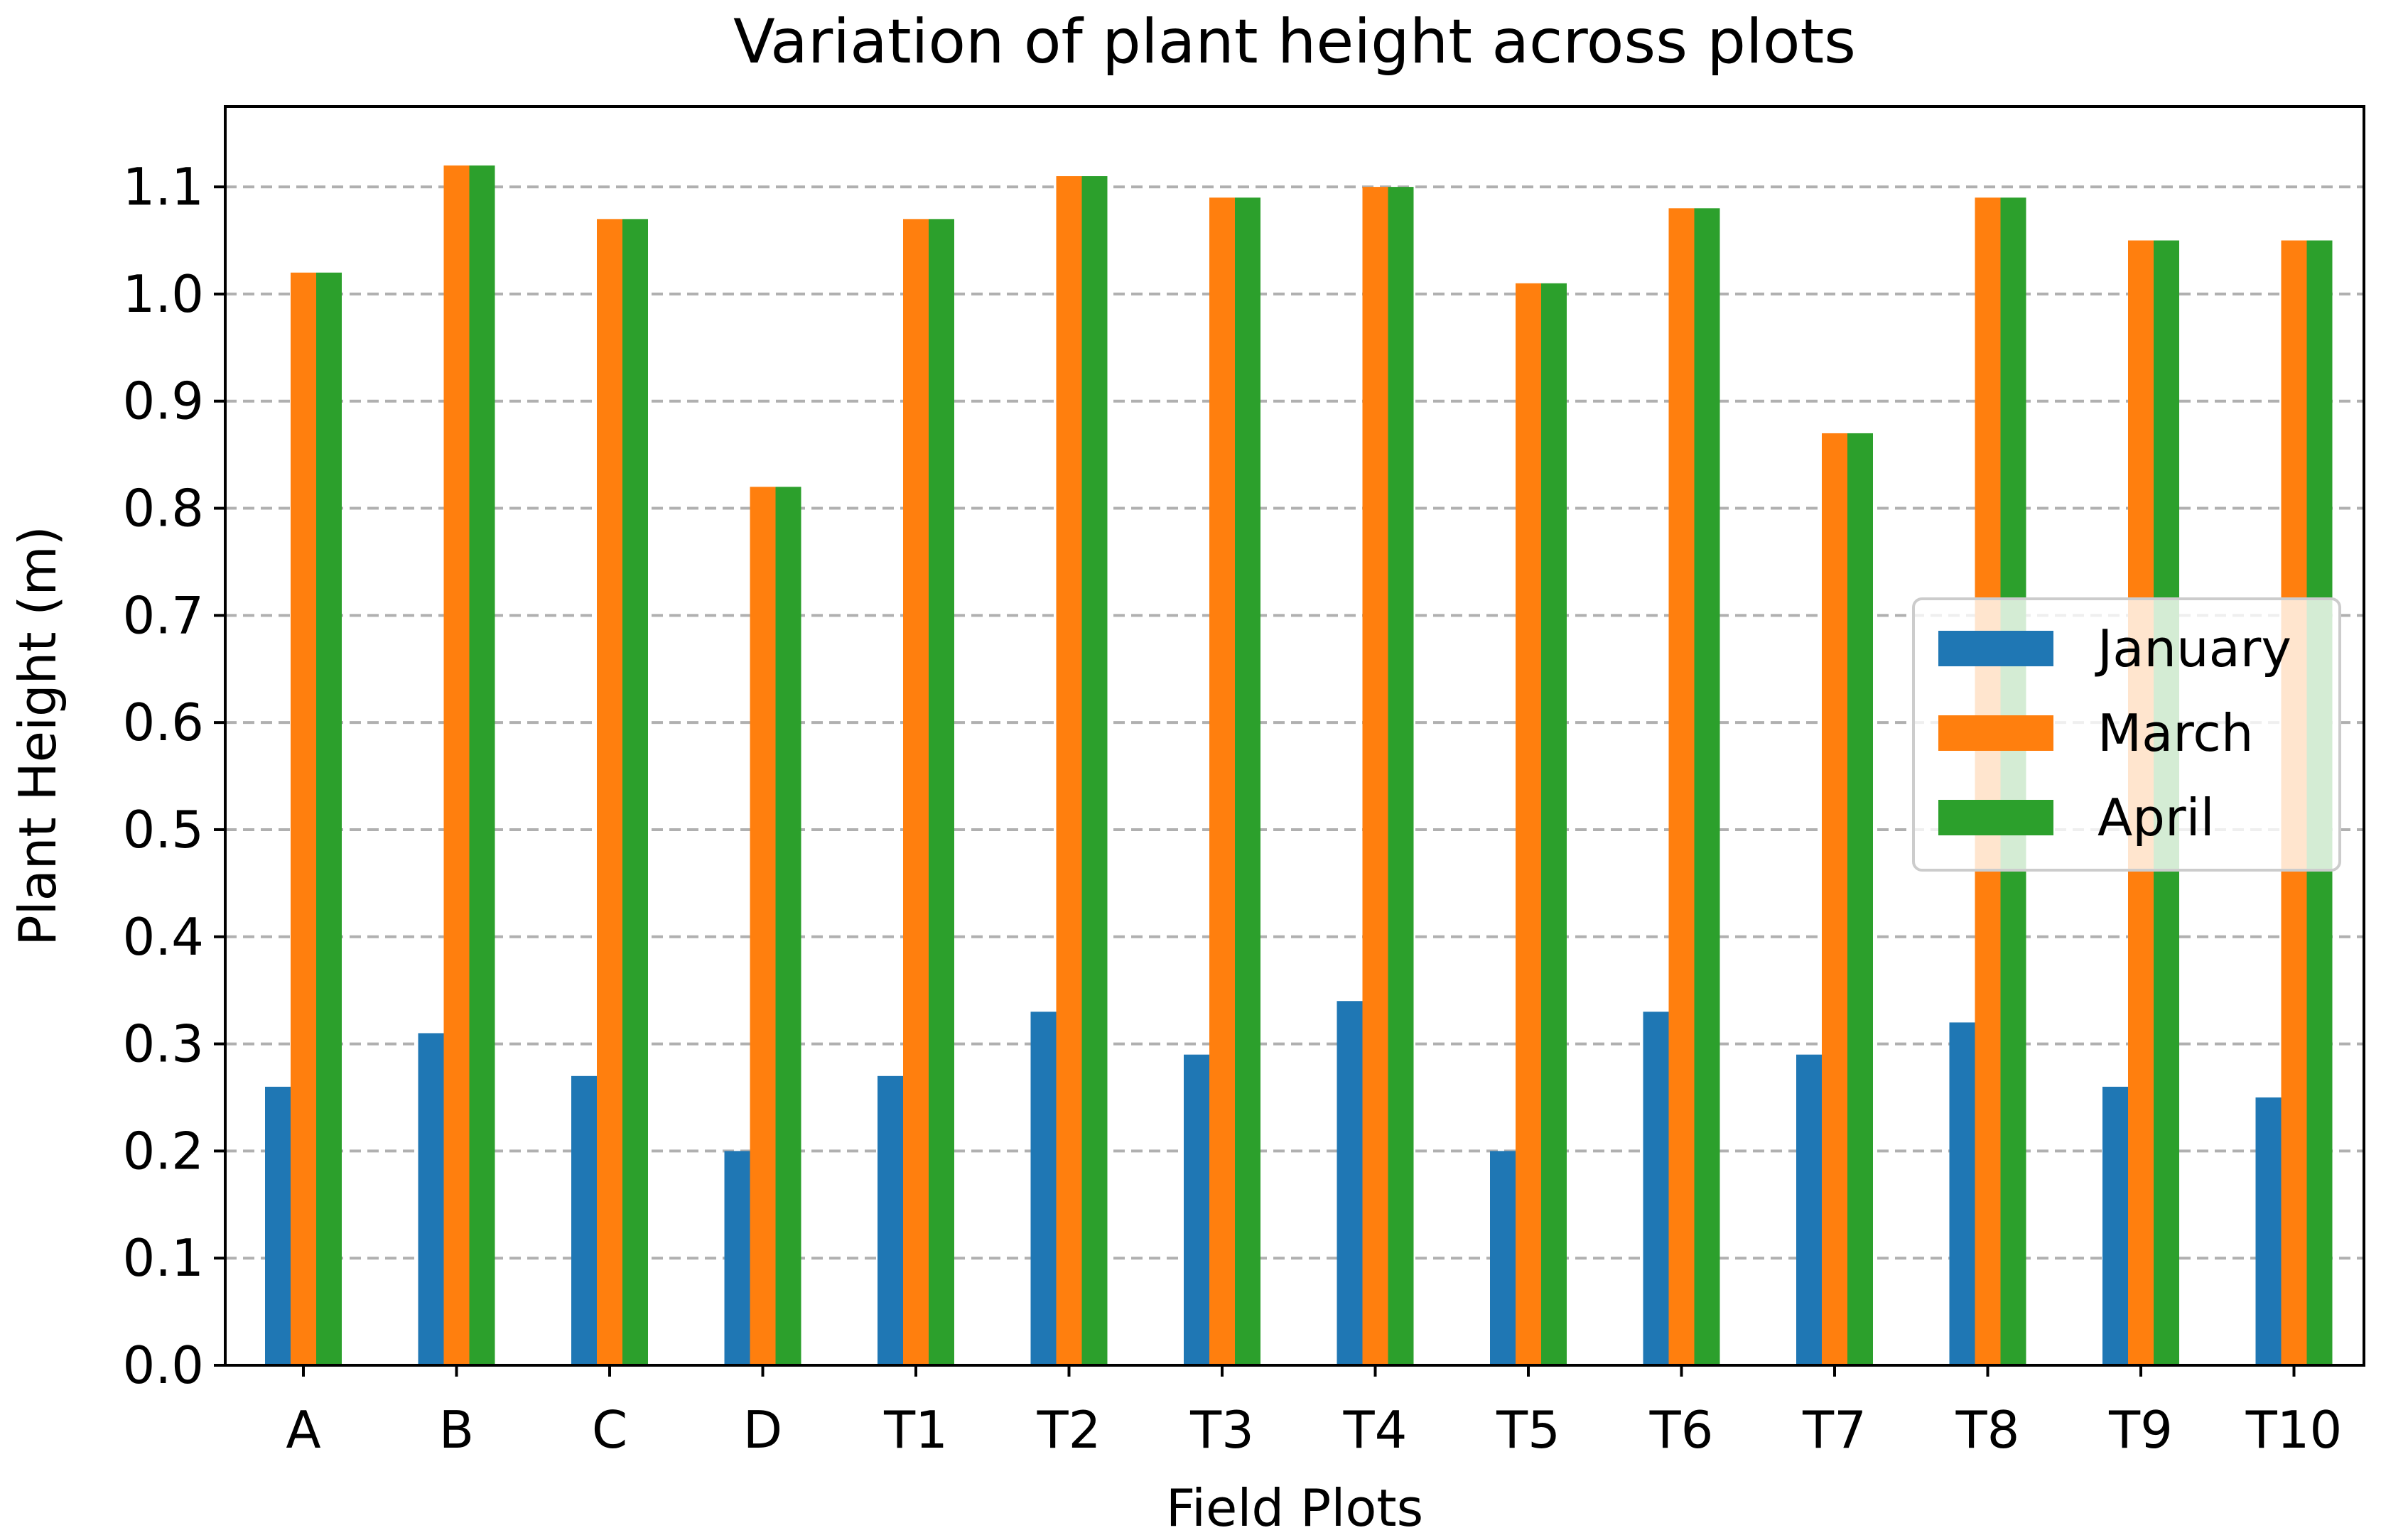 The height and width of the screenshot is (1540, 2381). Describe the element at coordinates (1528, 1430) in the screenshot. I see `x-tick-label: T5` at that location.